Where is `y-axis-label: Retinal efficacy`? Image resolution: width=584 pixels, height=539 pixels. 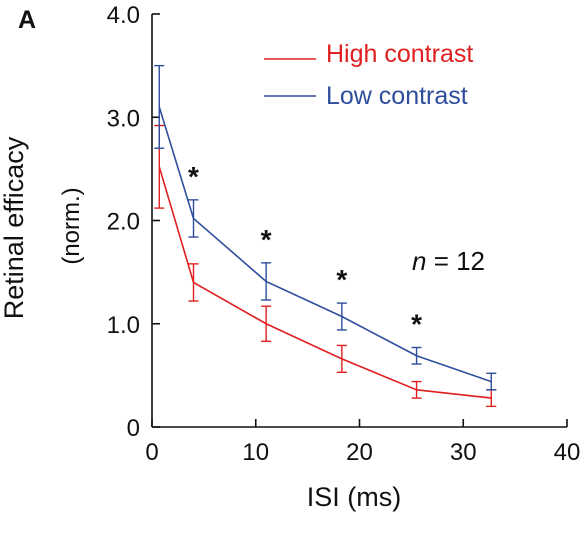
y-axis-label: Retinal efficacy is located at coordinates (14, 227).